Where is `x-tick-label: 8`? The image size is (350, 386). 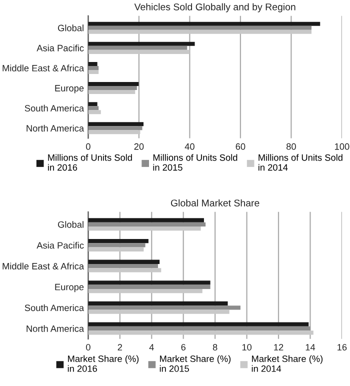
x-tick-label: 8 is located at coordinates (215, 347).